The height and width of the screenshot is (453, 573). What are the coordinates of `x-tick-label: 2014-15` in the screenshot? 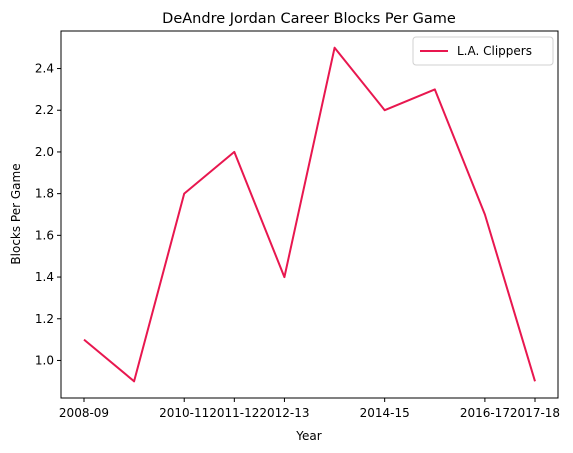 It's located at (385, 413).